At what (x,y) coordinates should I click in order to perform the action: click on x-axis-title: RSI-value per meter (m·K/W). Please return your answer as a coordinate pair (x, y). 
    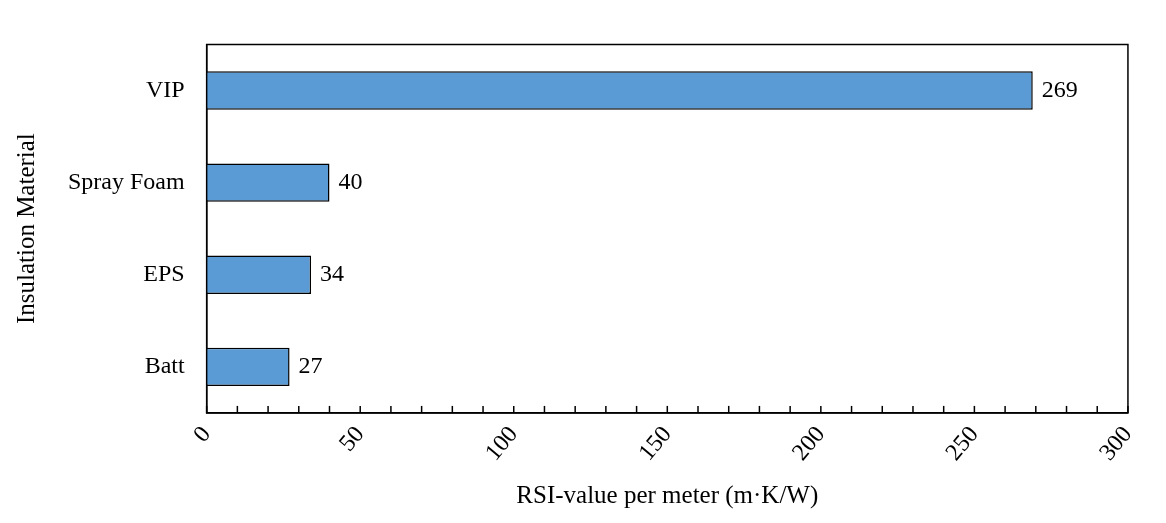
    Looking at the image, I should click on (667, 494).